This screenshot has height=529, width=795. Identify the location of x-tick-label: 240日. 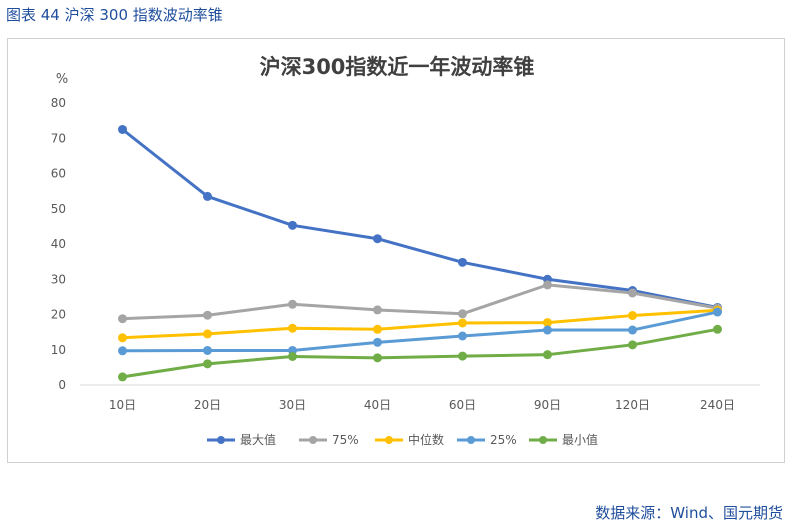
(717, 405).